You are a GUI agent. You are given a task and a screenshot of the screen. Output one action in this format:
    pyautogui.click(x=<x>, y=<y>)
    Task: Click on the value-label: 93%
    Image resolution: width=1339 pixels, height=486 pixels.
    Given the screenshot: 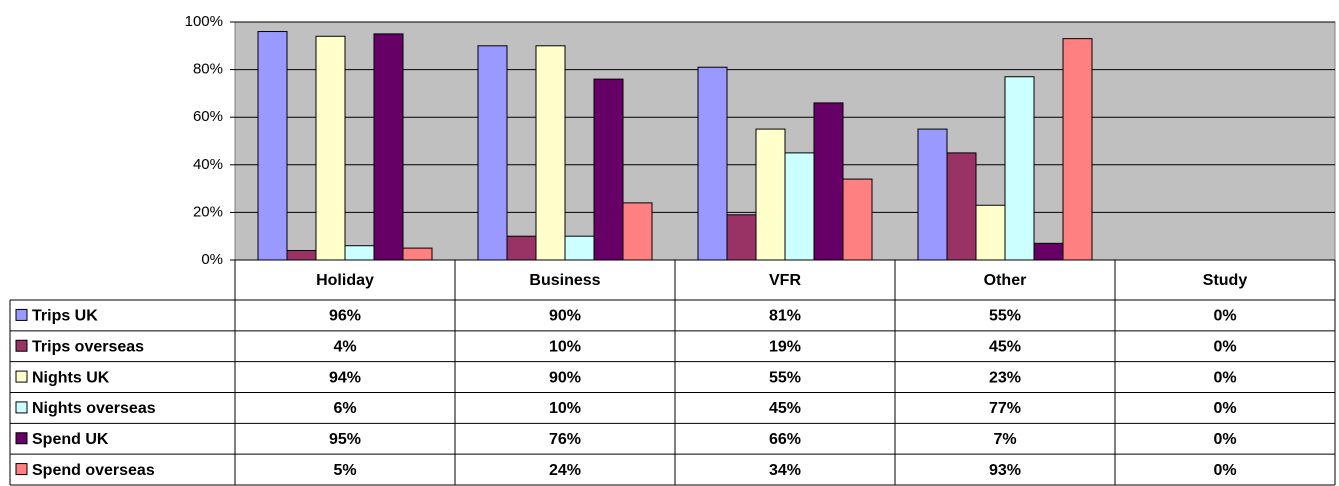 What is the action you would take?
    pyautogui.click(x=1005, y=470)
    